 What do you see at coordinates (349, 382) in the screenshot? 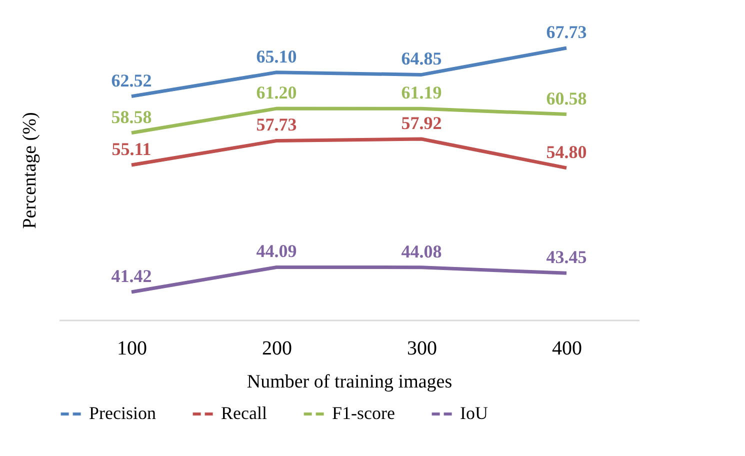
I see `x-axis-title: Number of training images` at bounding box center [349, 382].